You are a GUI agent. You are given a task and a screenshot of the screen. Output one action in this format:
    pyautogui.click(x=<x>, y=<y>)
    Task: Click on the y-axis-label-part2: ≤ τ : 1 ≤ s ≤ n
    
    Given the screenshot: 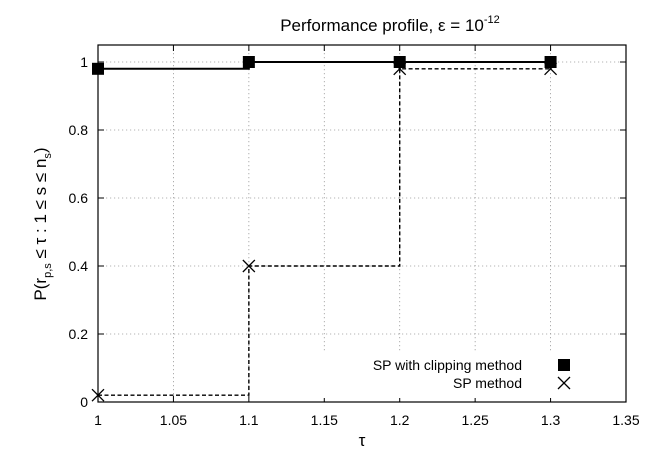 What is the action you would take?
    pyautogui.click(x=40, y=211)
    